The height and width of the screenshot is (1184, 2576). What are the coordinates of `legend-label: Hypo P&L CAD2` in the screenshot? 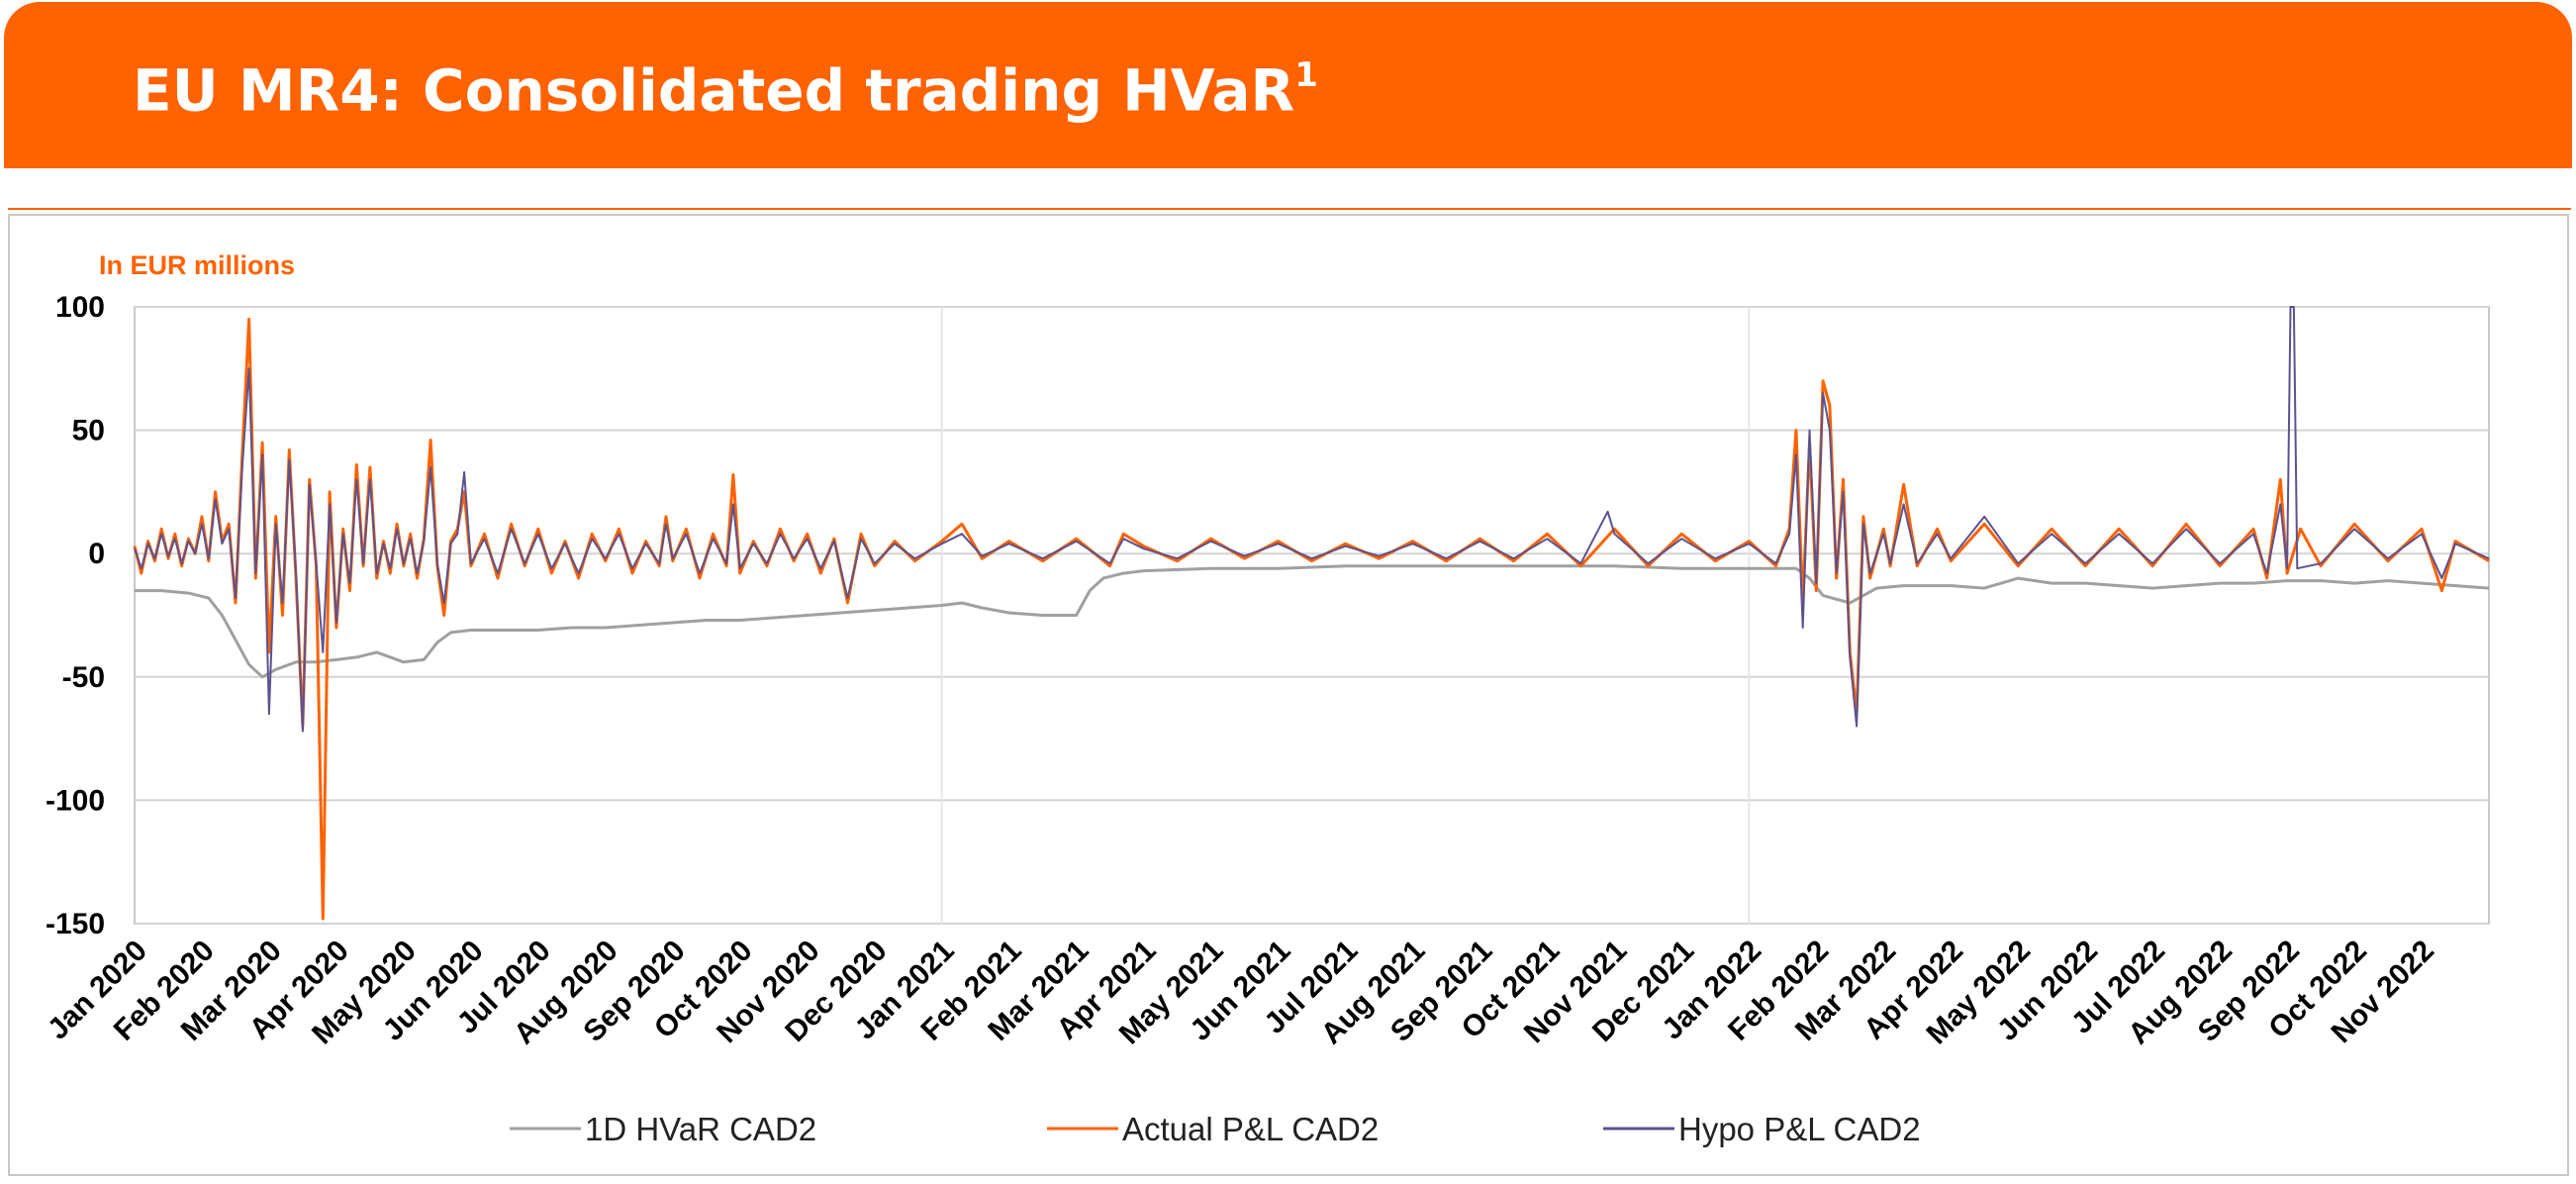 It's located at (1799, 1129).